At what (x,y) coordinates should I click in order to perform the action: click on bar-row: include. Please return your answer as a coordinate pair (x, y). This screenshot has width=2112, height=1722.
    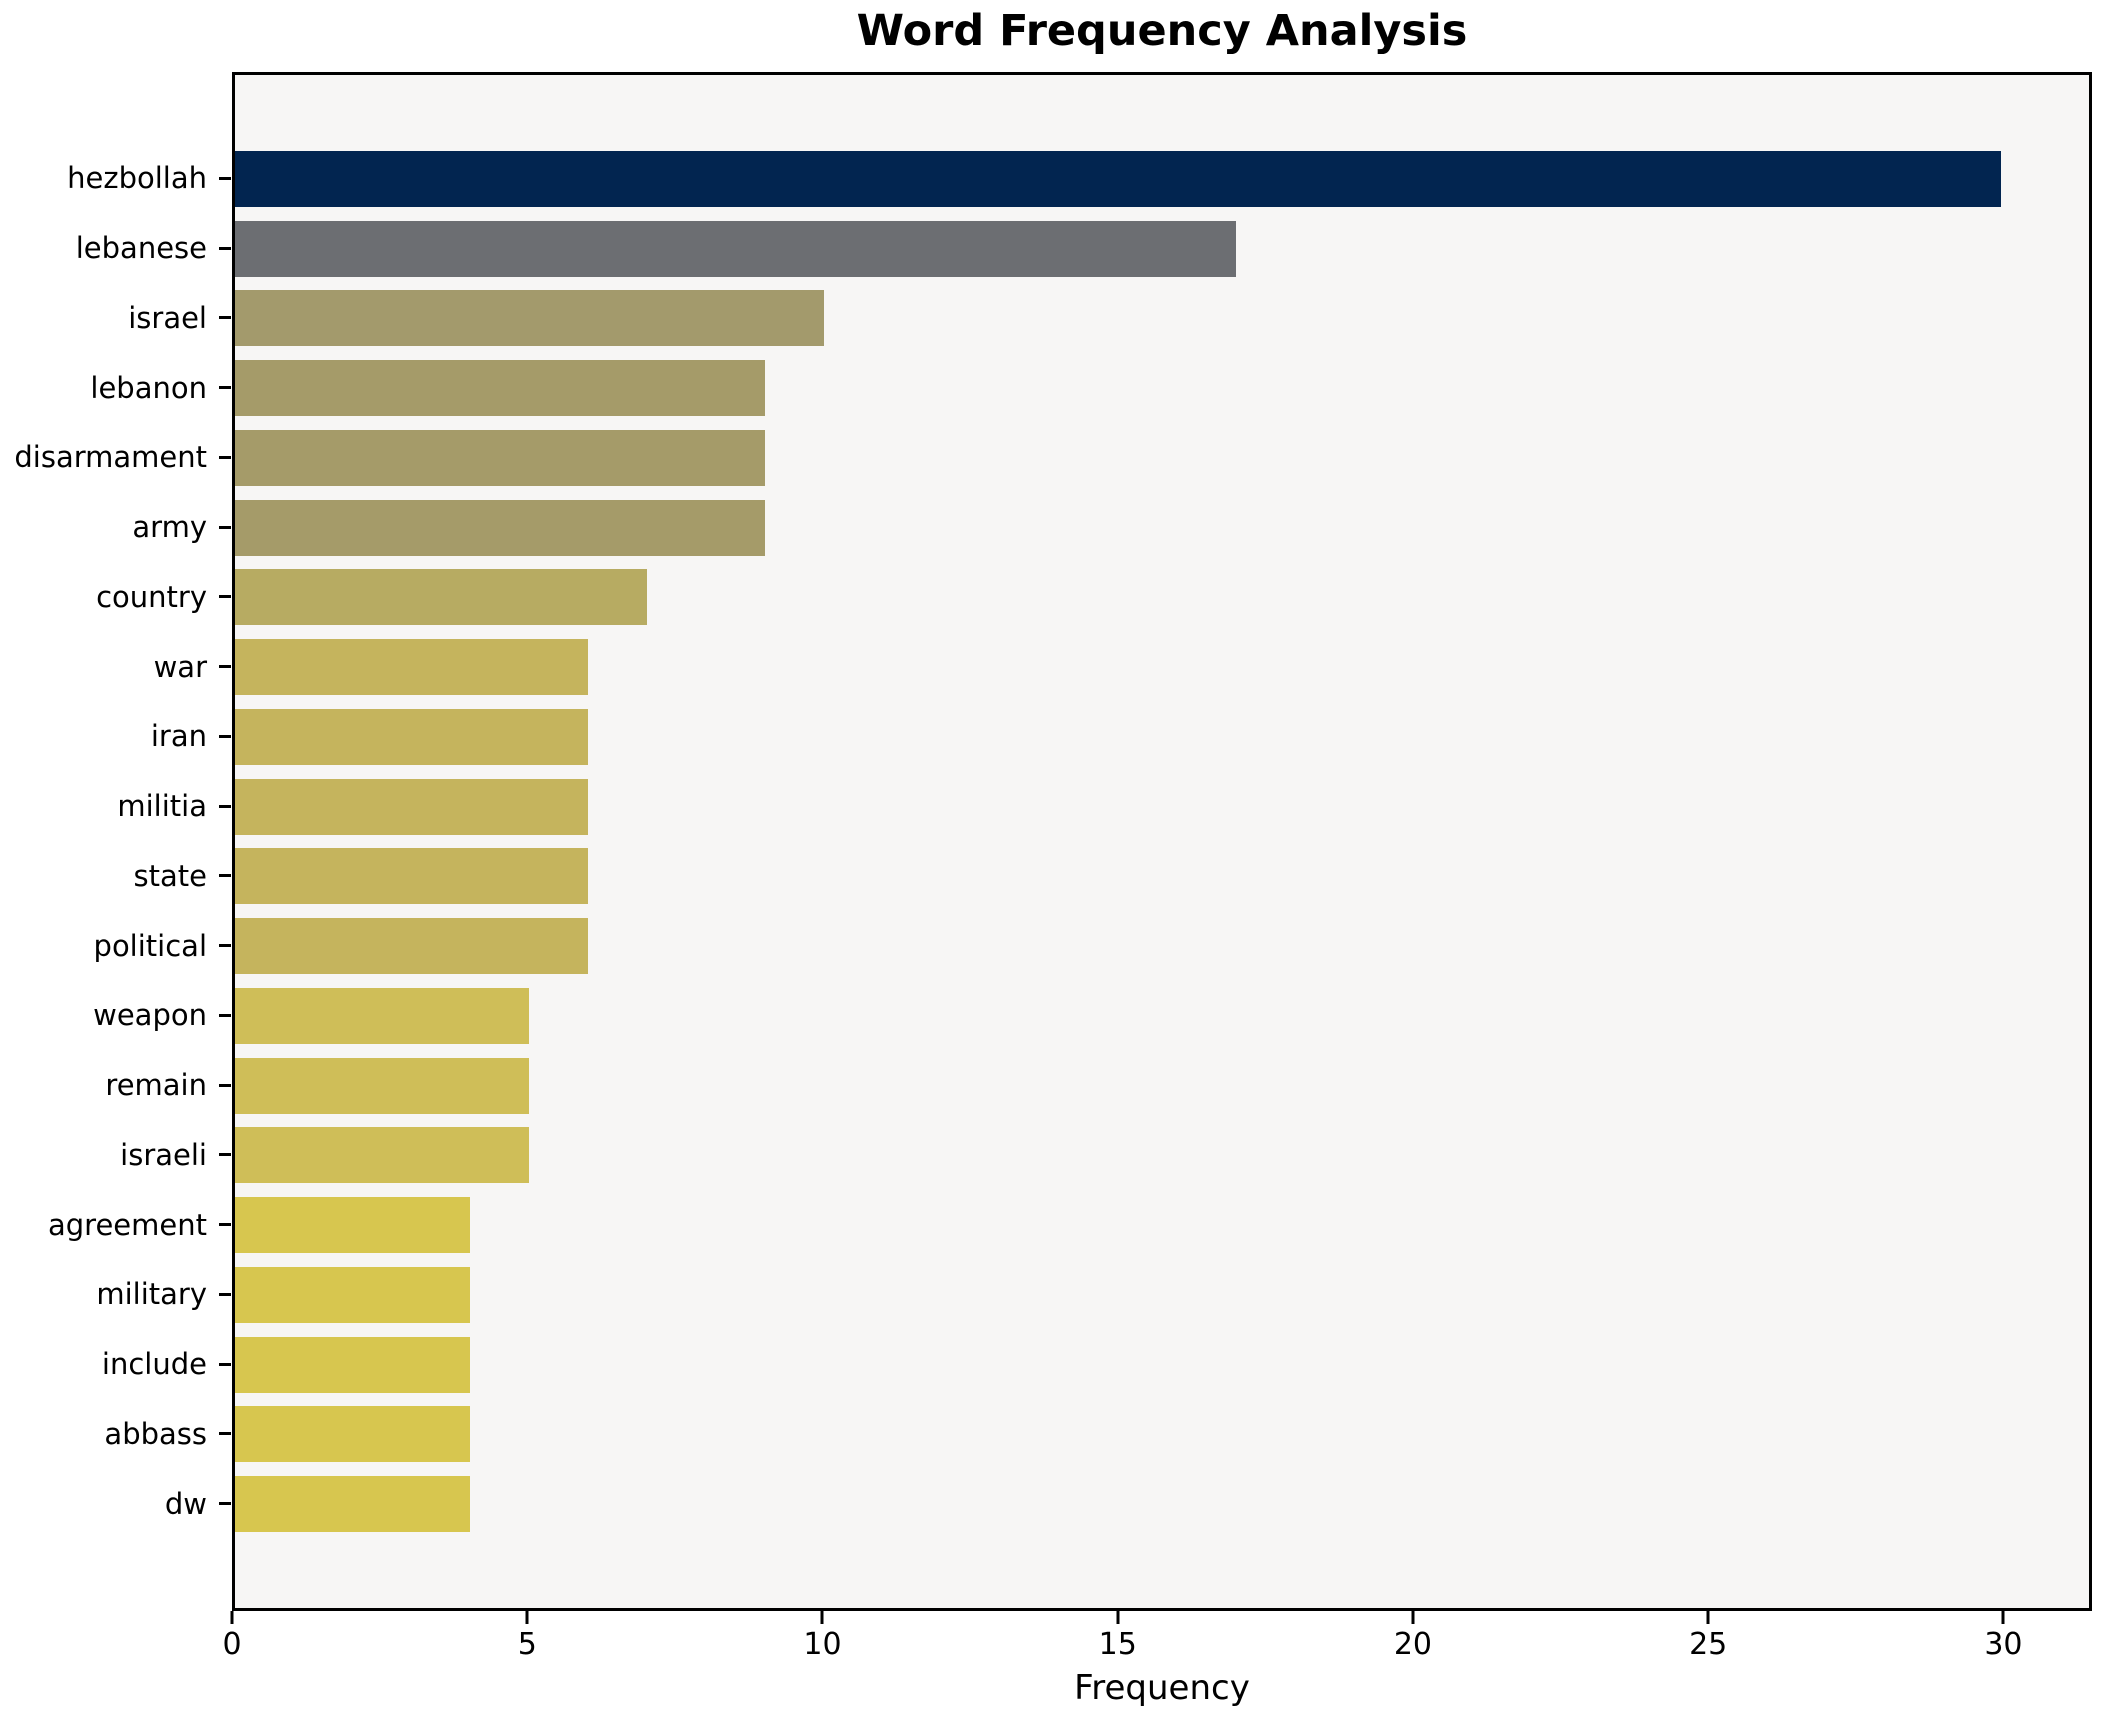
    Looking at the image, I should click on (1095, 1365).